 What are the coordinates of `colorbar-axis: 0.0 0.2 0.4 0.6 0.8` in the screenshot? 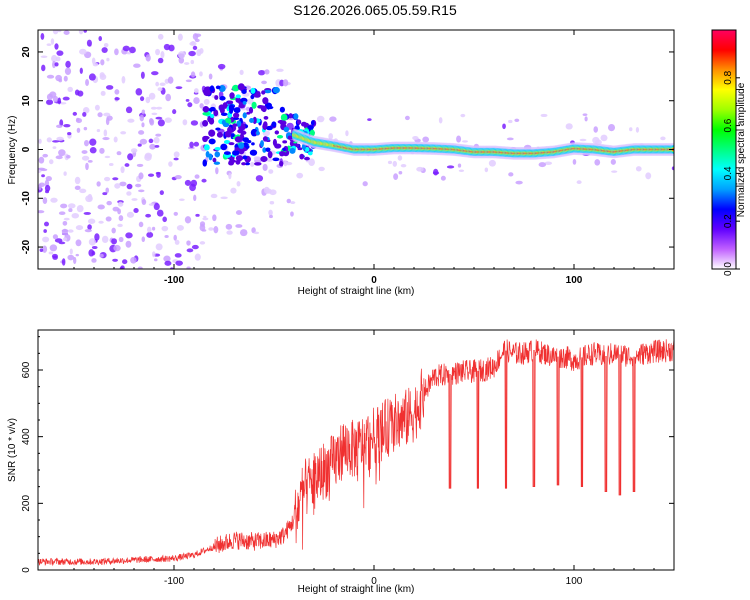 It's located at (731, 173).